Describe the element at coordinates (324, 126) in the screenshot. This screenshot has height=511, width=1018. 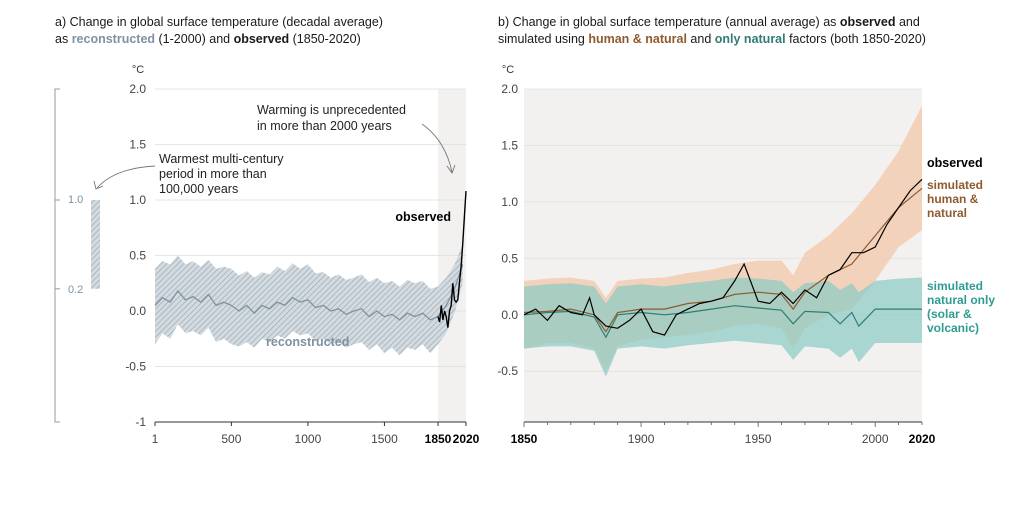
I see `annotation-unprecedented-line2: in more than 2000 years` at that location.